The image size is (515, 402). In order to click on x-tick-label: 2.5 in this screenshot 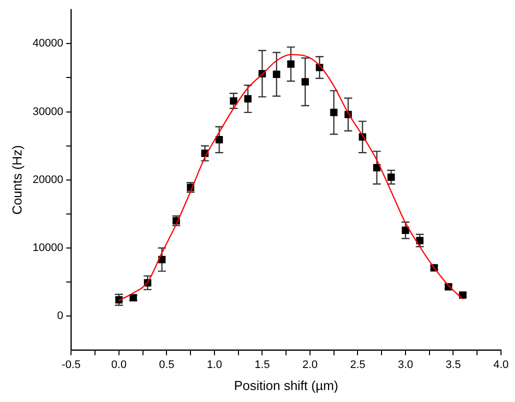, I will do `click(358, 364)`.